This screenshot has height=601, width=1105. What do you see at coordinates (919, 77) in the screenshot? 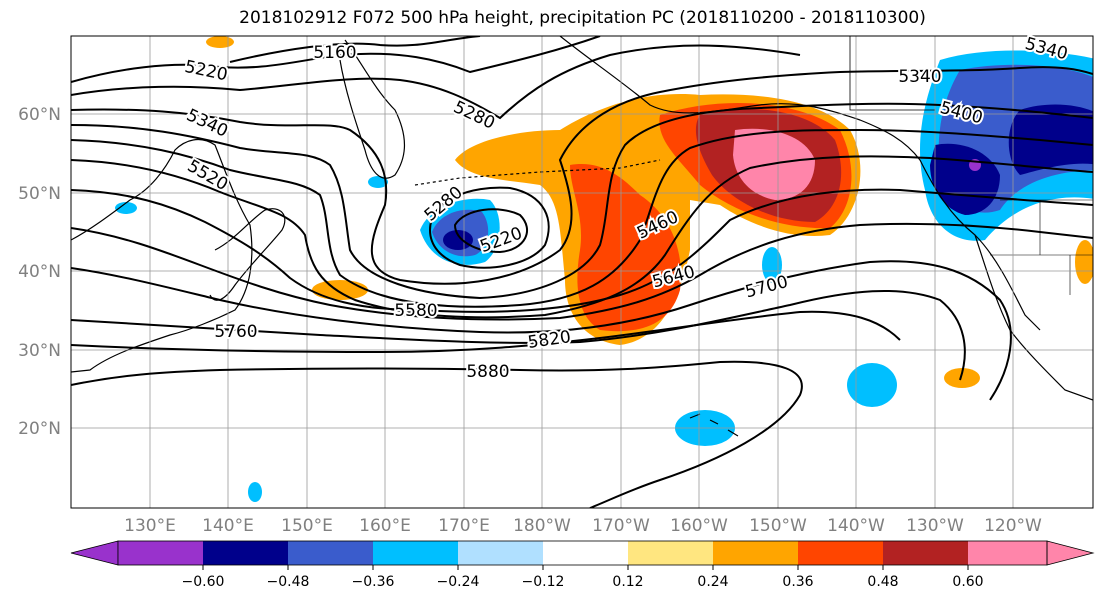
I see `contour-label: 5340` at bounding box center [919, 77].